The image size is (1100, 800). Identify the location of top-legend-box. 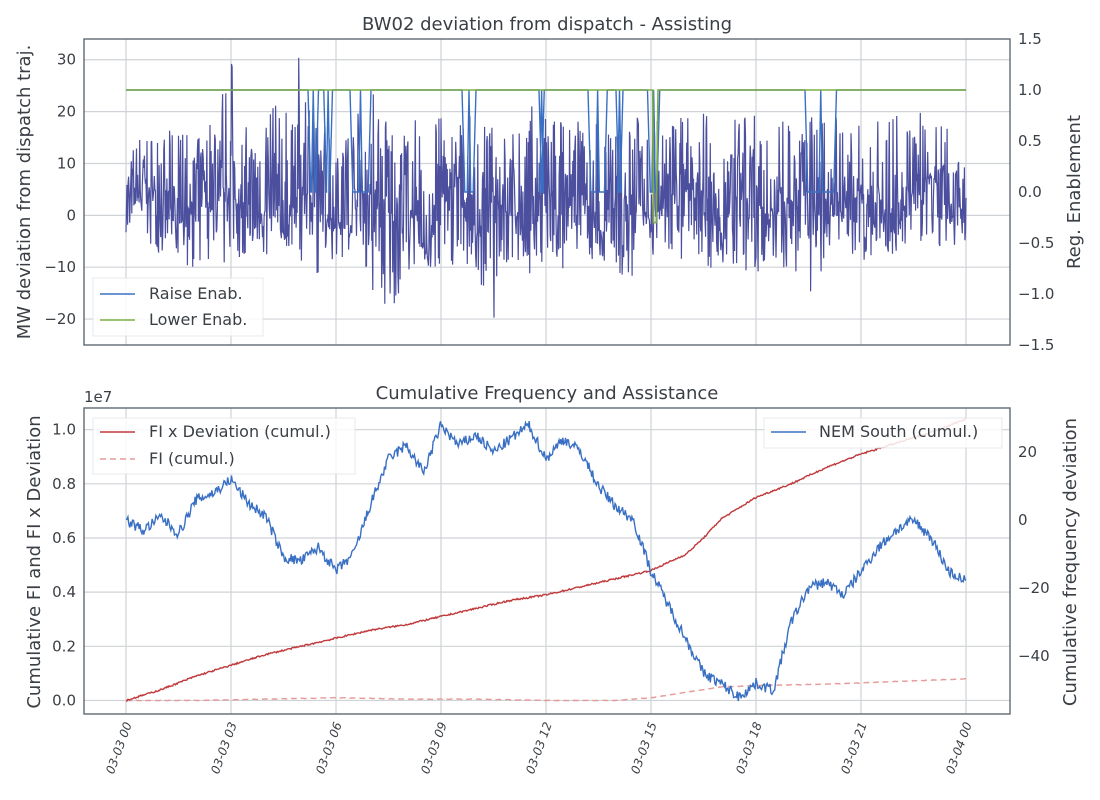
(178, 307).